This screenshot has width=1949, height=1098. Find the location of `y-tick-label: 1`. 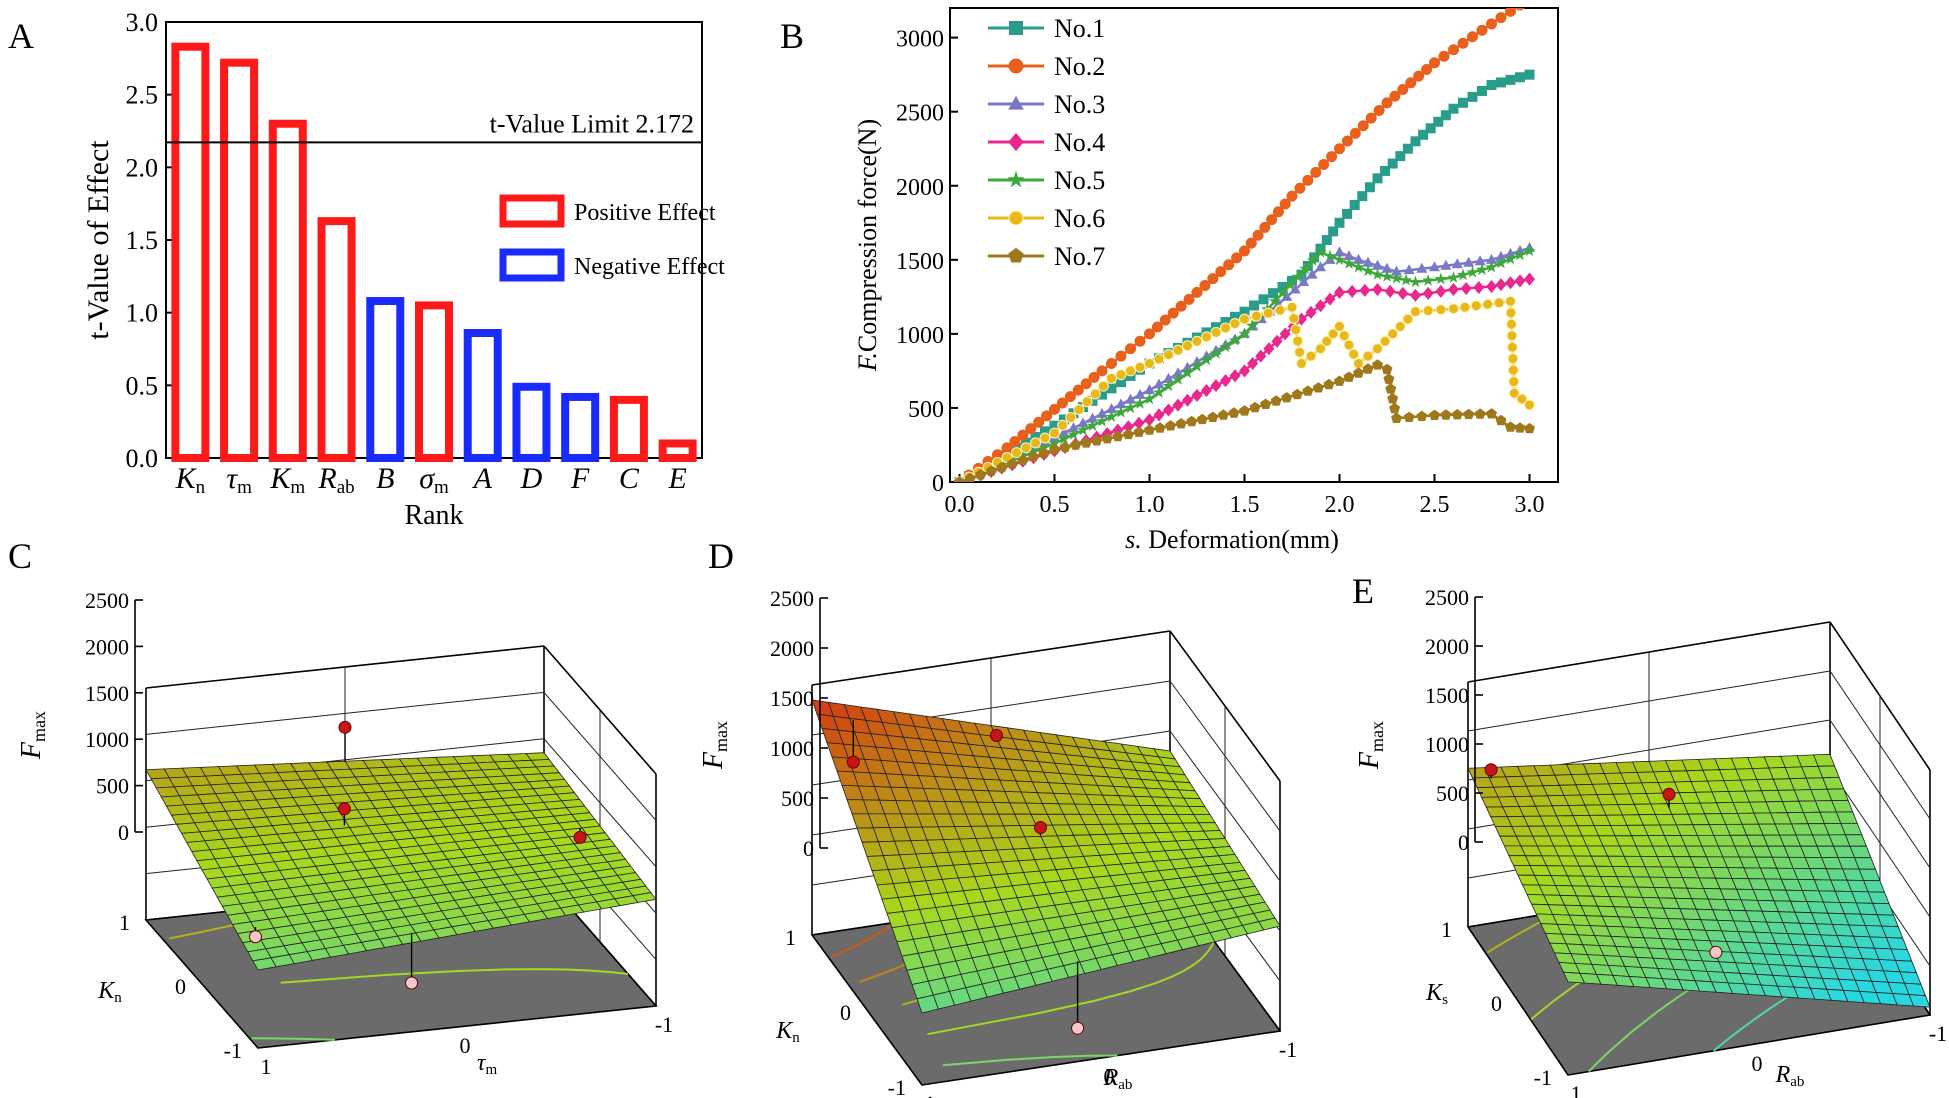

y-tick-label: 1 is located at coordinates (1446, 929).